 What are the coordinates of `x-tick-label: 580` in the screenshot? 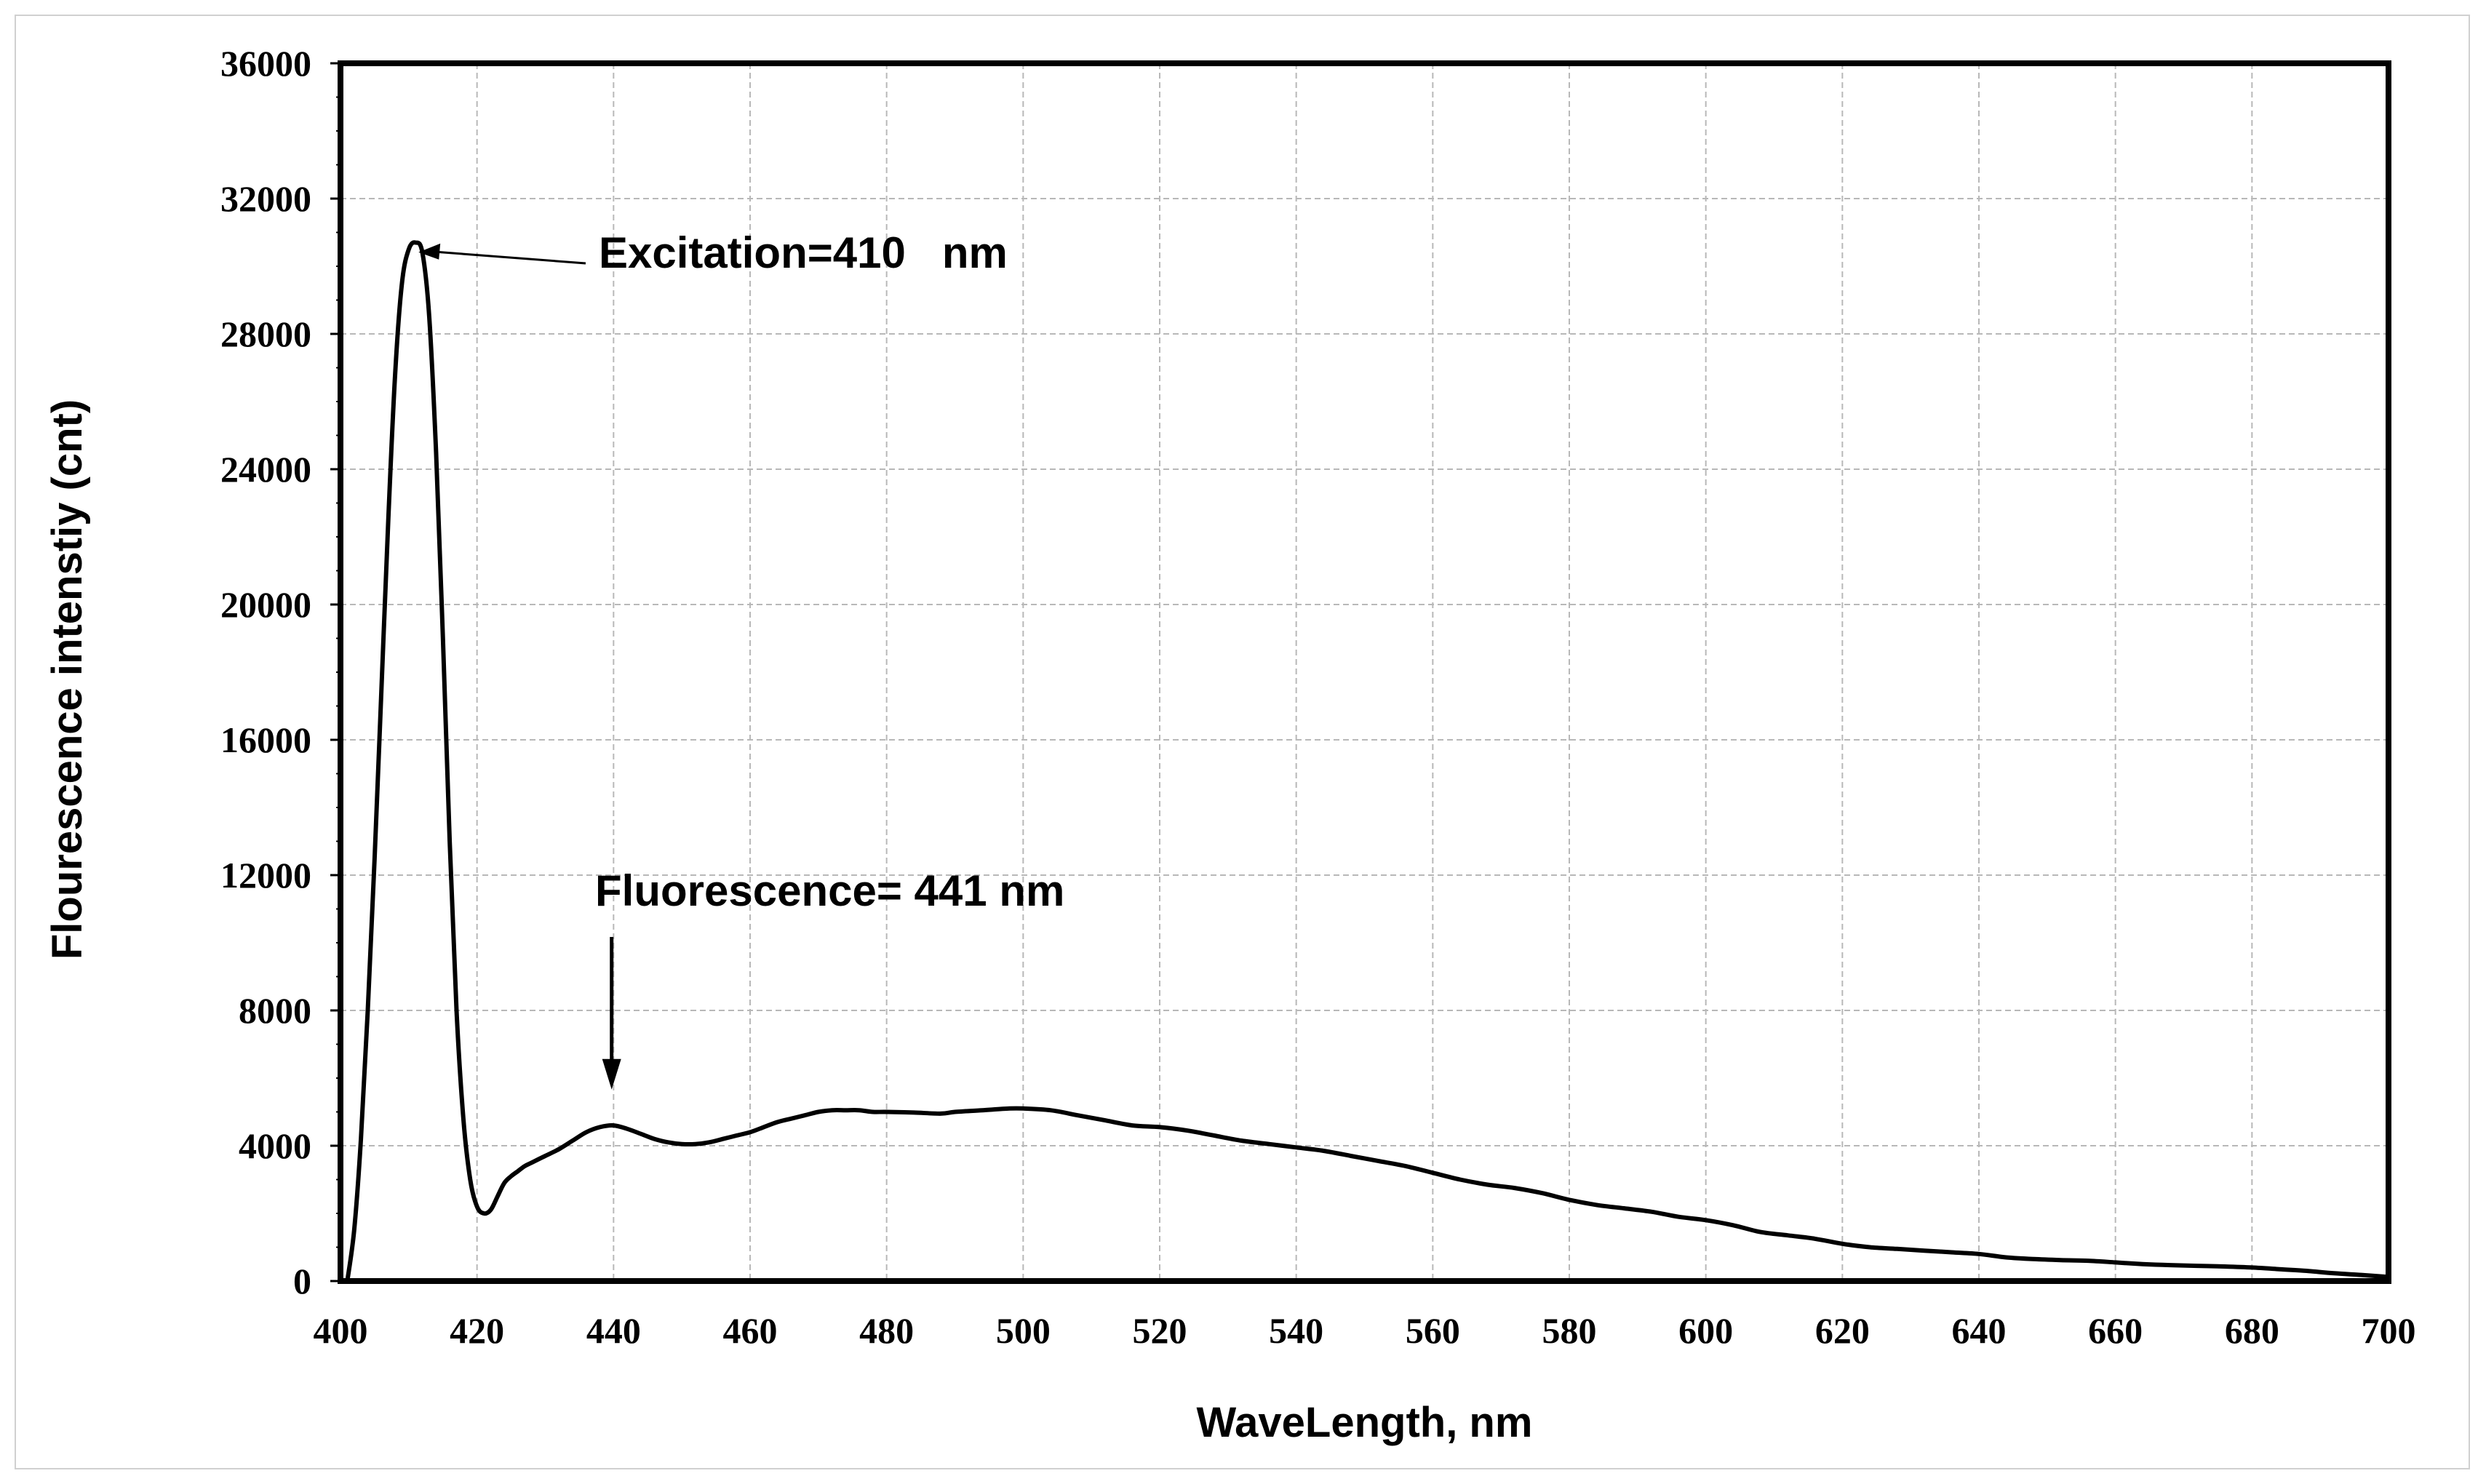 It's located at (1570, 1330).